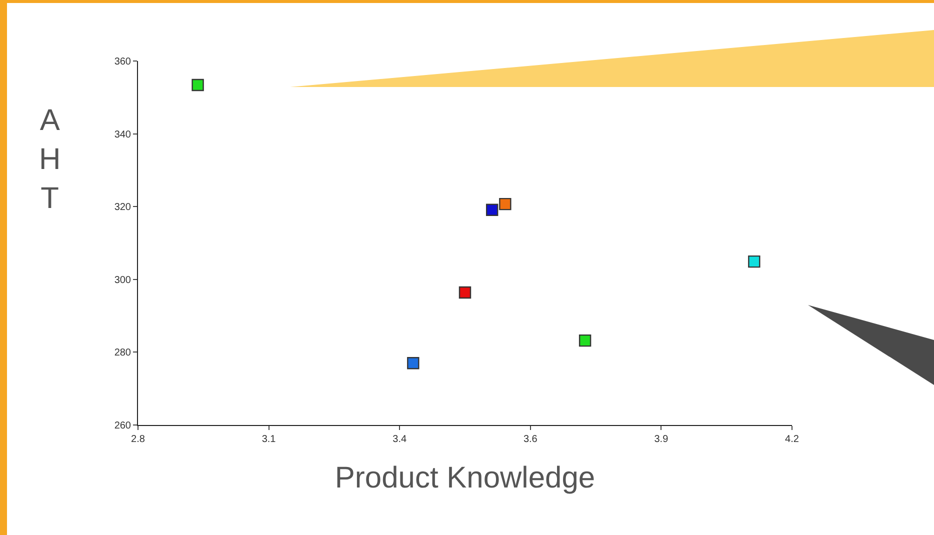  Describe the element at coordinates (792, 439) in the screenshot. I see `x-tick-label: 4.2` at that location.